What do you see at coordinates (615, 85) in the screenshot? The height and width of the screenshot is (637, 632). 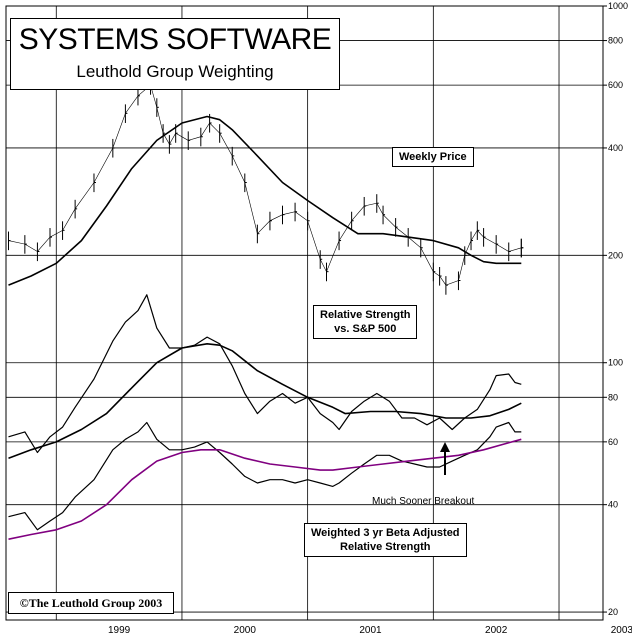 I see `y-tick-label: 600` at bounding box center [615, 85].